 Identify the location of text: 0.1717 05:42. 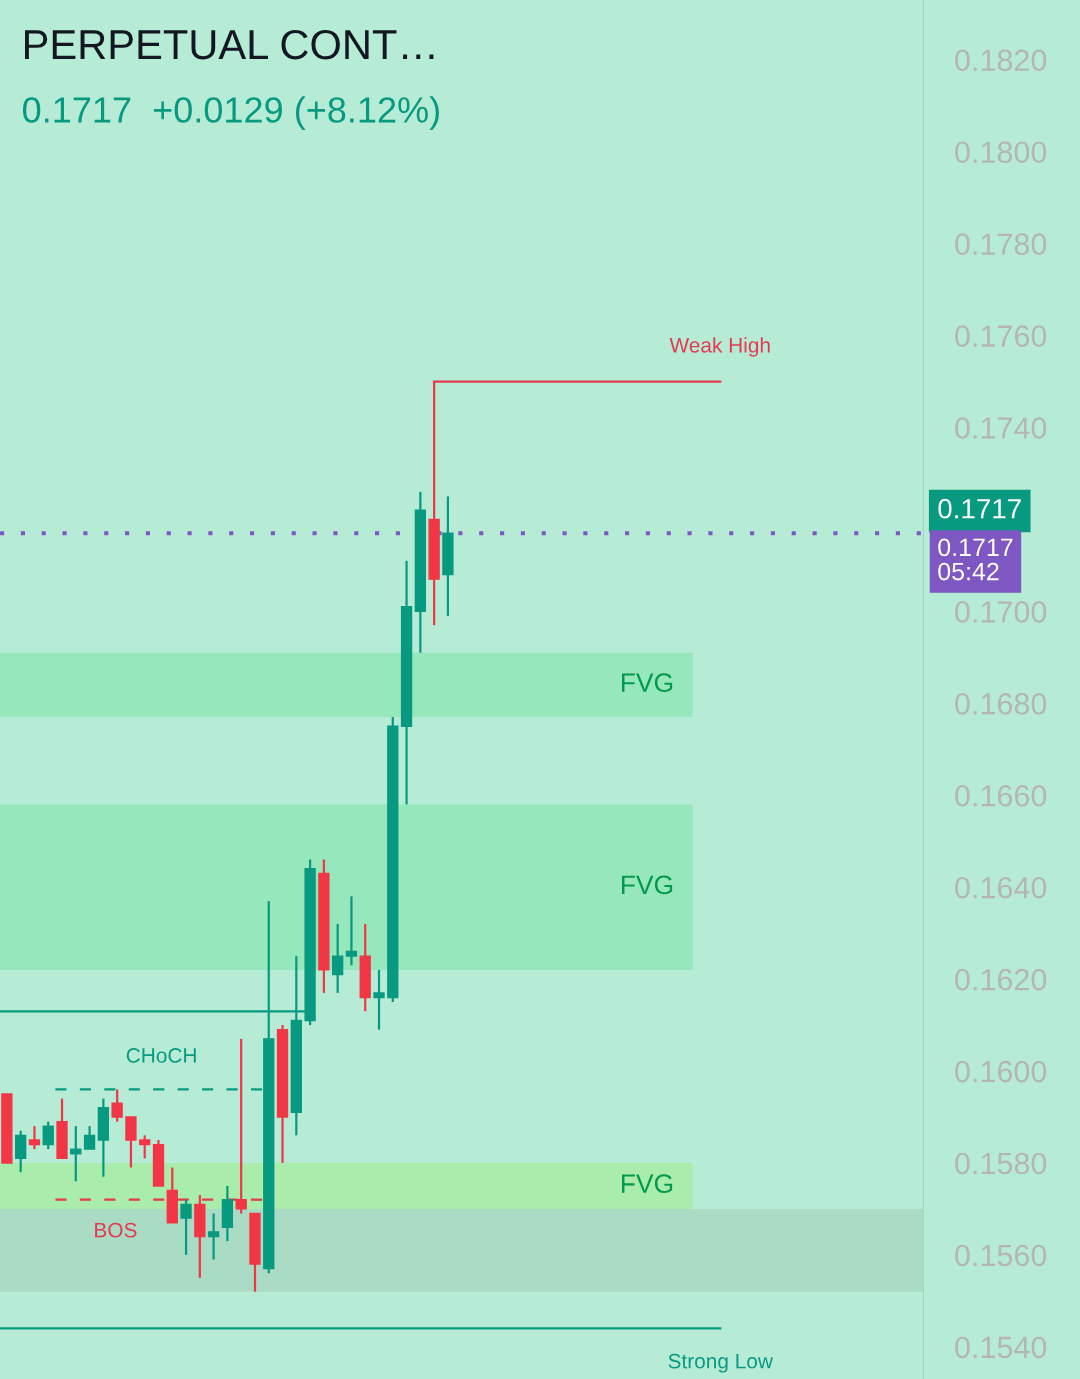
(975, 559).